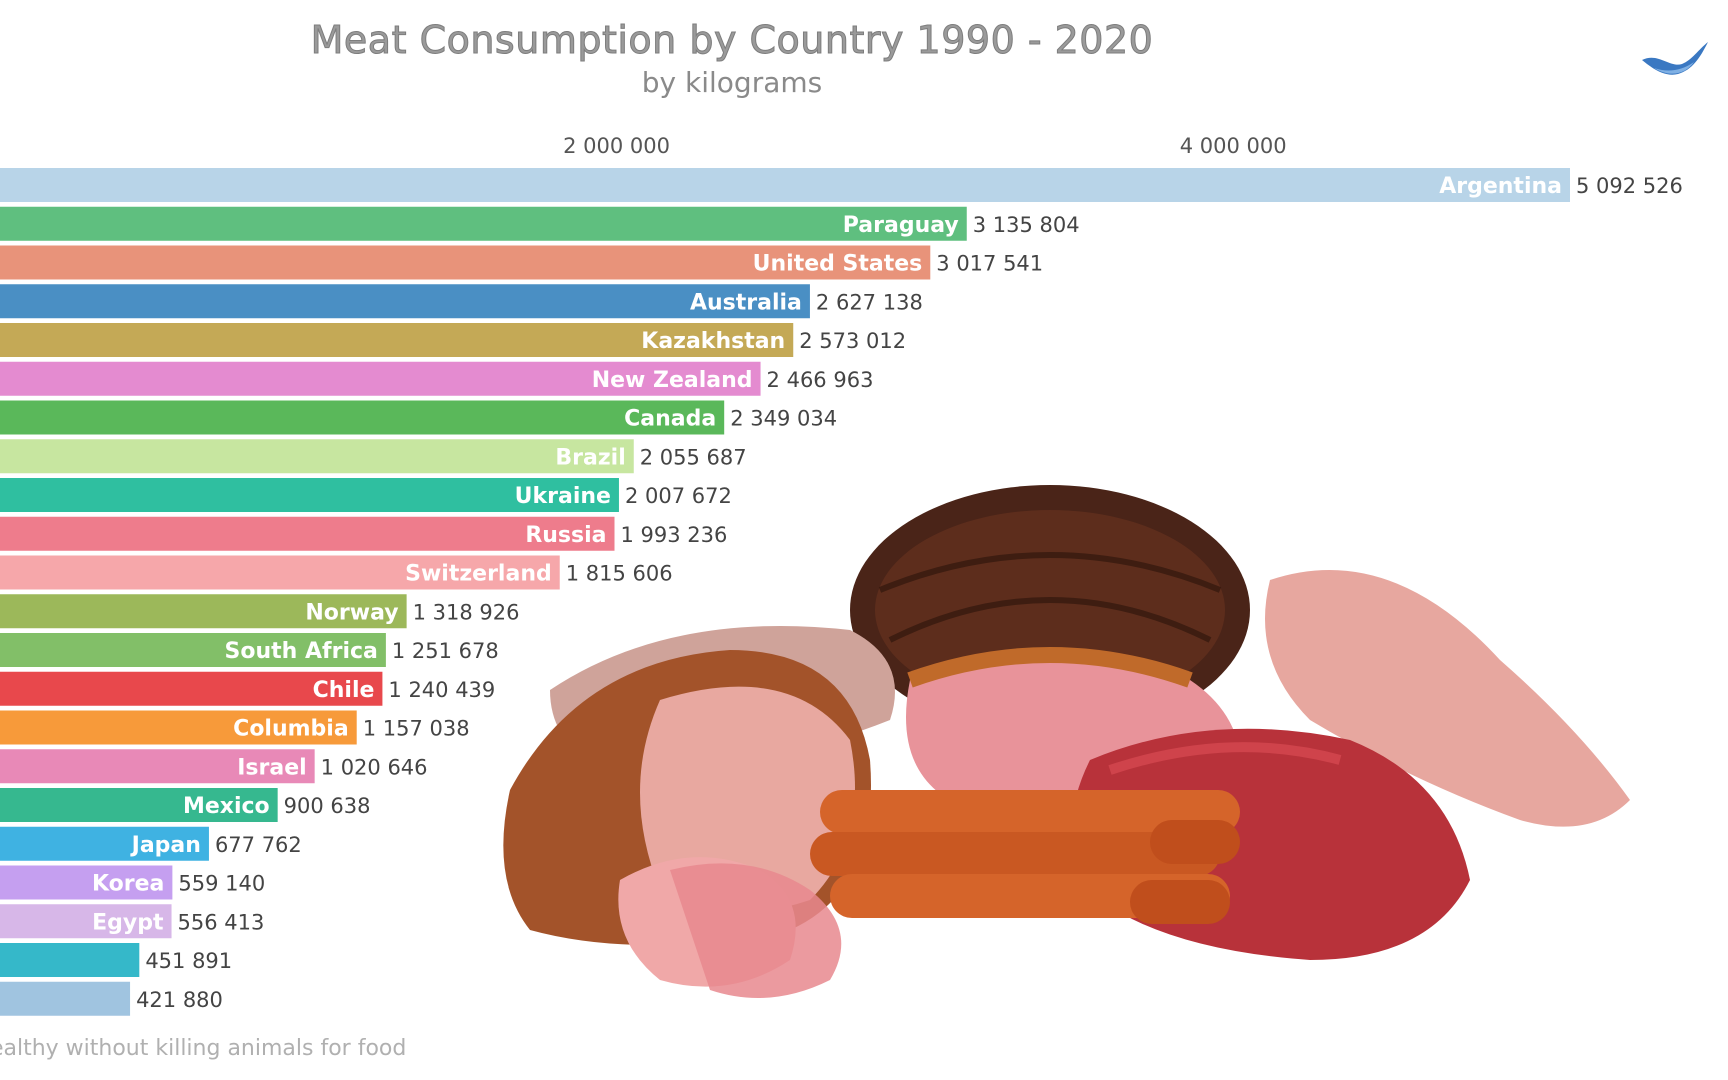 The image size is (1728, 1080). Describe the element at coordinates (563, 496) in the screenshot. I see `bar-label: Ukraine` at that location.